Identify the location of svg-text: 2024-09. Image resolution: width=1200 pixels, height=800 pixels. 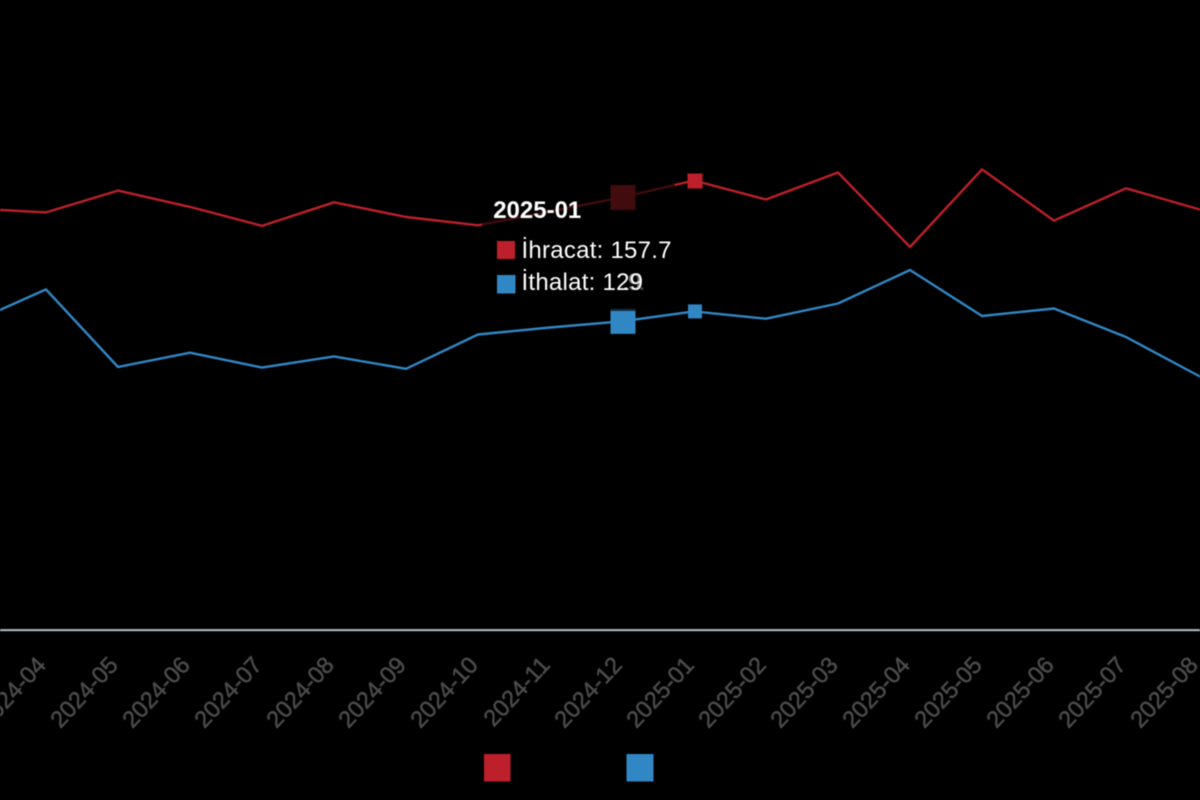
(372, 692).